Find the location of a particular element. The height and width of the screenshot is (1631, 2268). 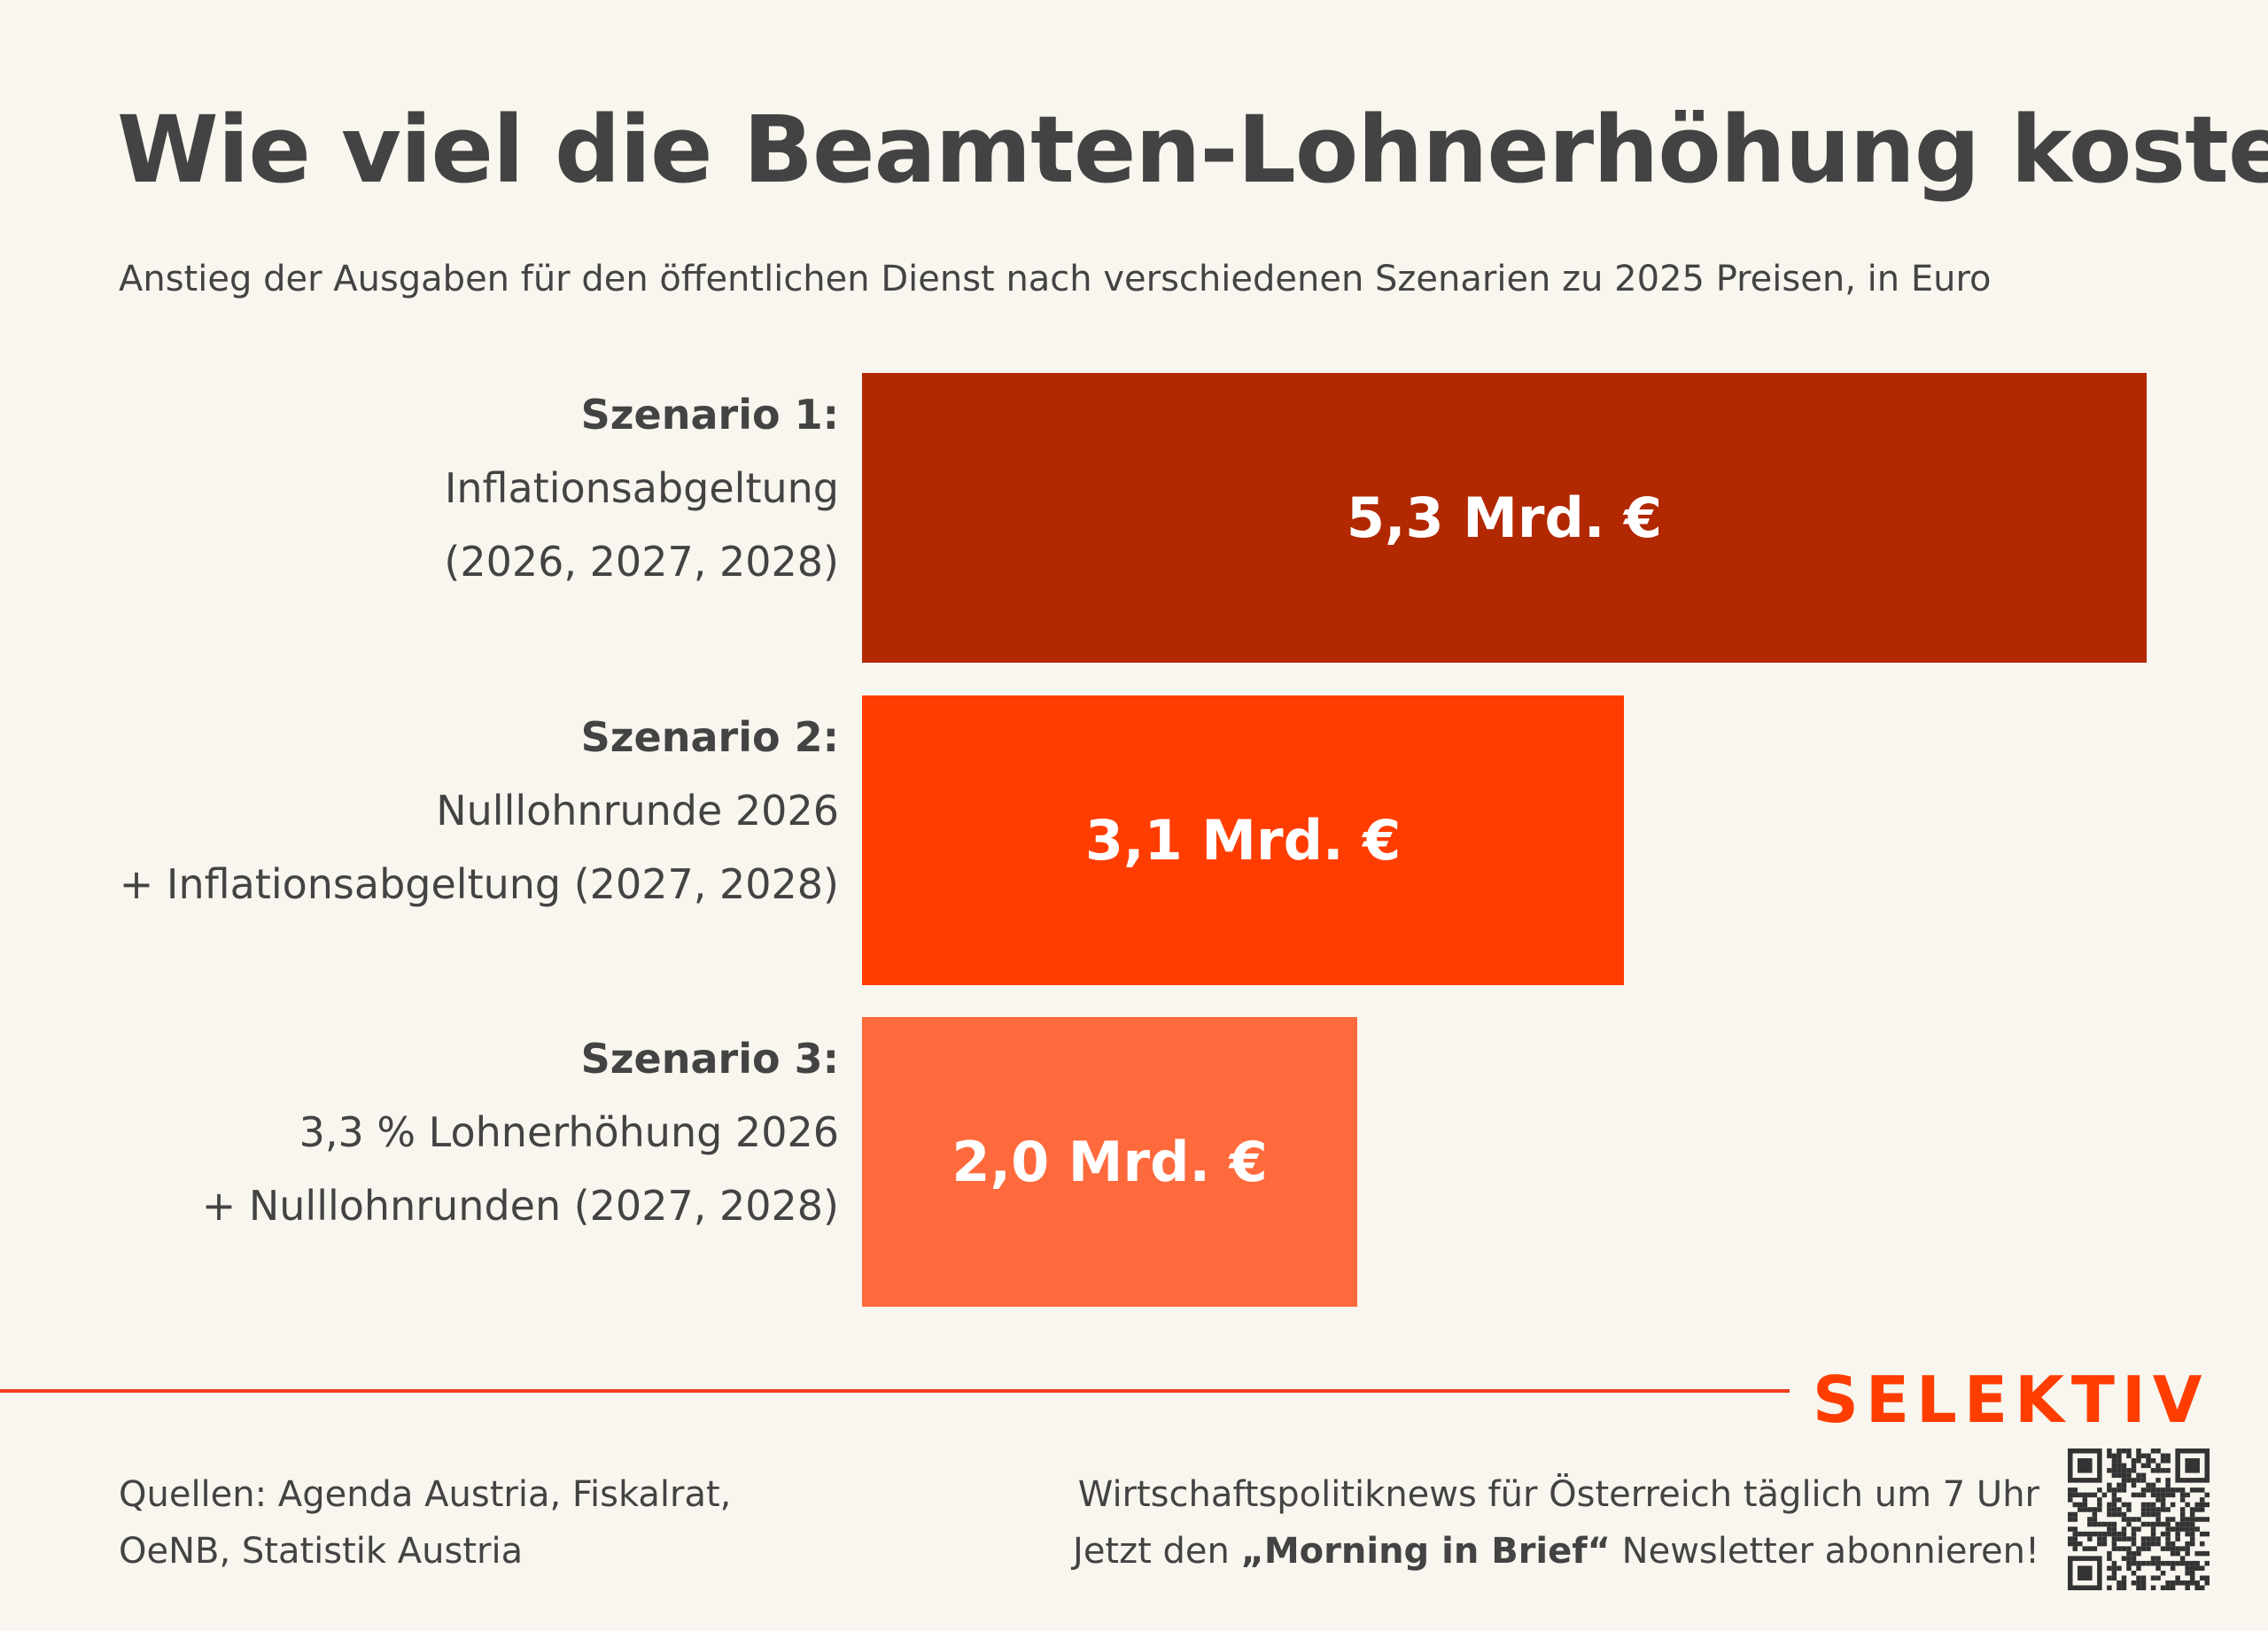

chart-title: Wie viel die Beamten-Lohnerhöhung kostet is located at coordinates (1192, 150).